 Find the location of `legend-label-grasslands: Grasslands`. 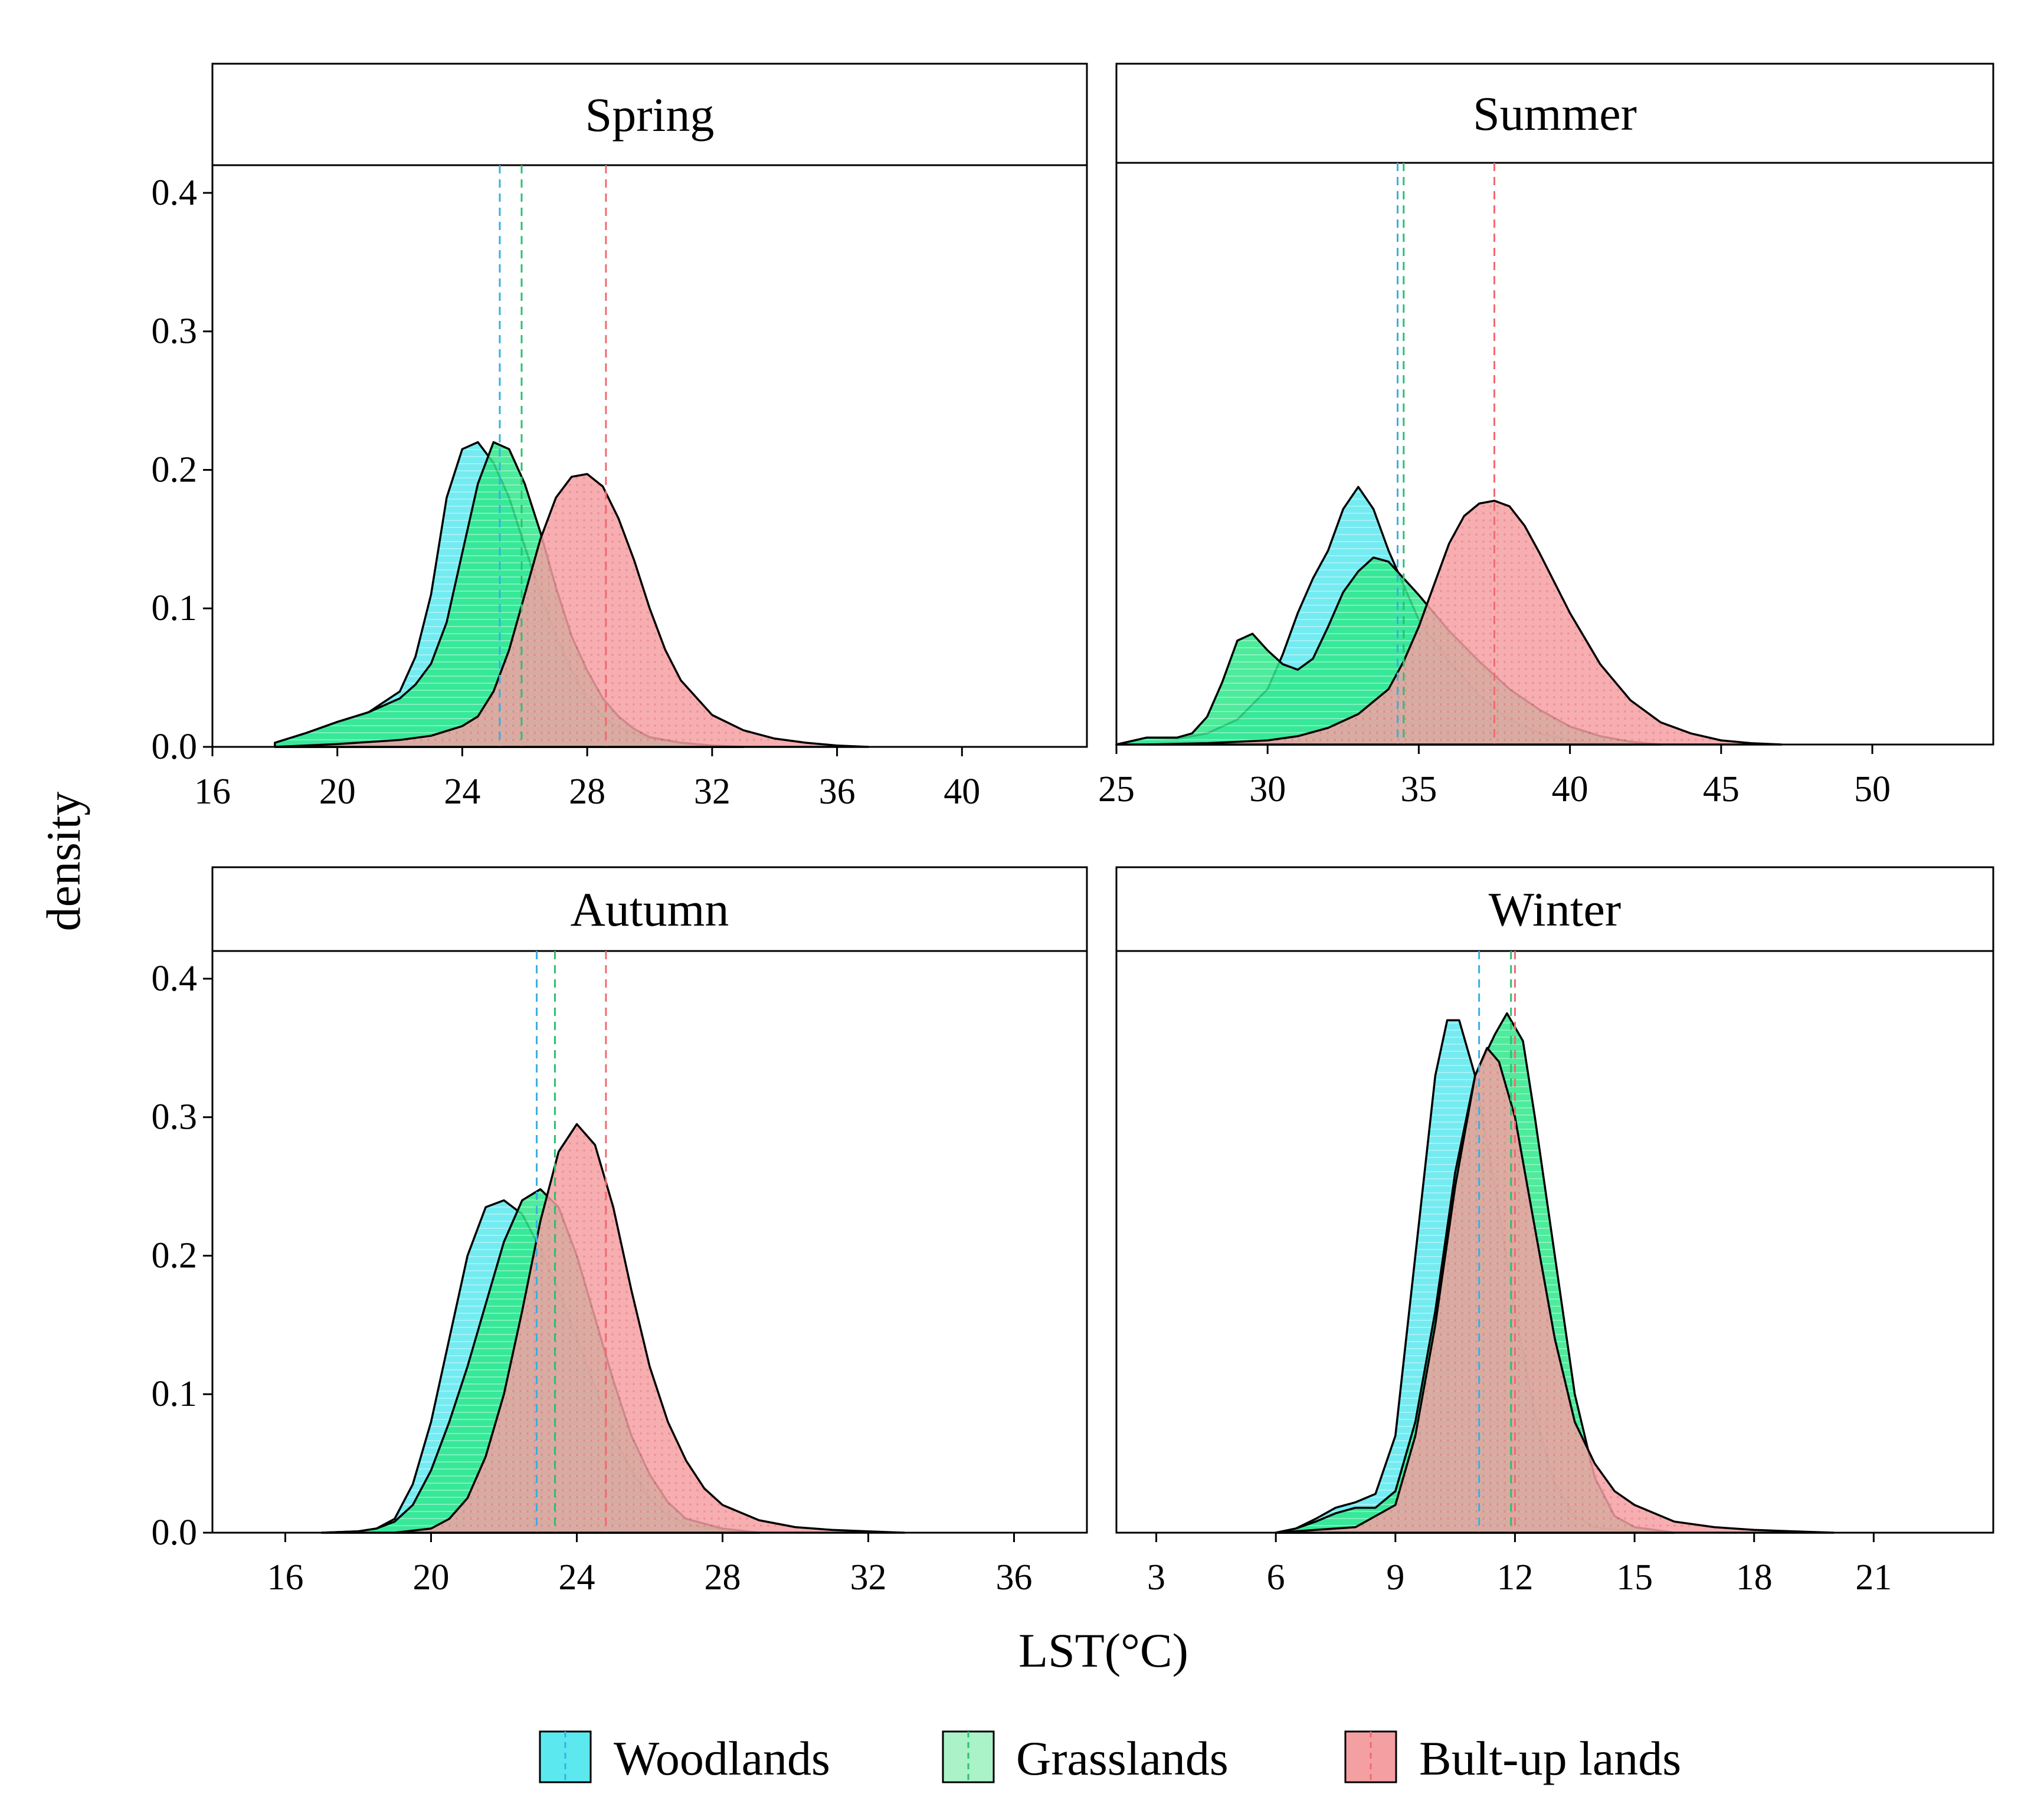

legend-label-grasslands: Grasslands is located at coordinates (1122, 1758).